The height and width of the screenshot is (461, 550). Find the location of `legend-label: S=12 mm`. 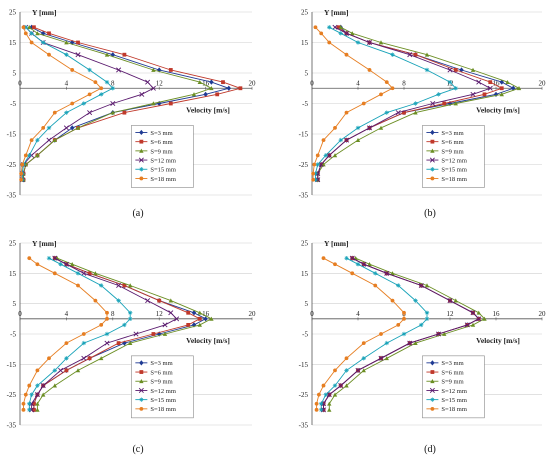

legend-label: S=12 mm is located at coordinates (454, 160).